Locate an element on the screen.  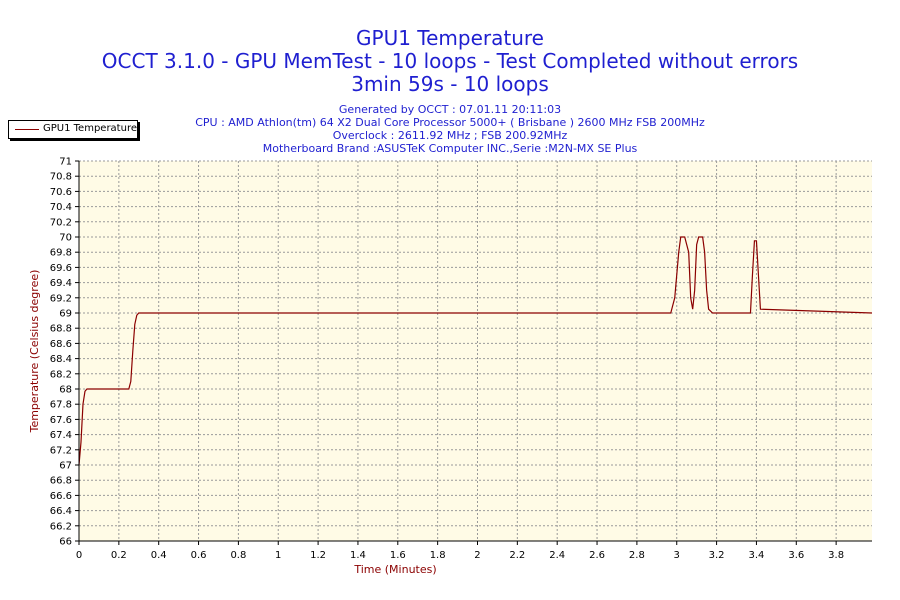
x-tick-label: 0.4 is located at coordinates (159, 555).